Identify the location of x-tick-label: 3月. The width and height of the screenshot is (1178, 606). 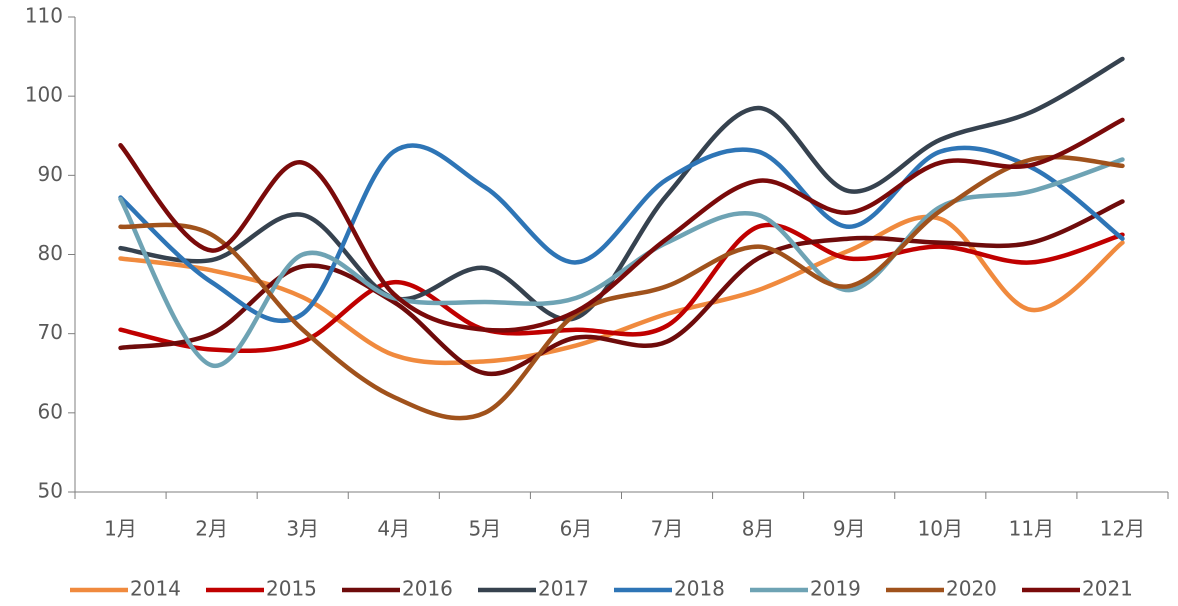
(302, 529).